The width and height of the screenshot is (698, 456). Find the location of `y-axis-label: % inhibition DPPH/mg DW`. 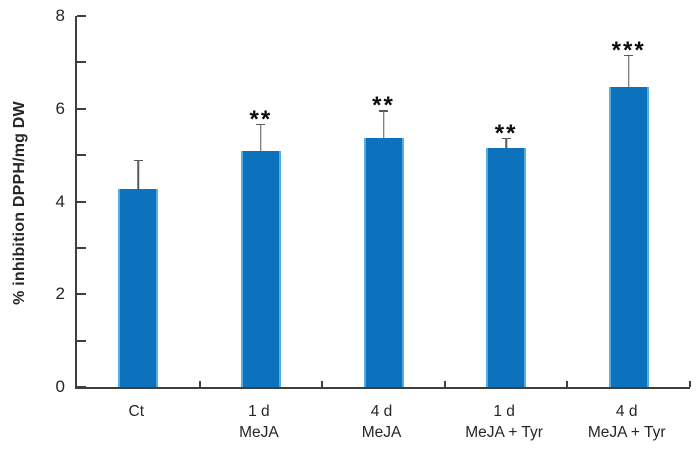

y-axis-label: % inhibition DPPH/mg DW is located at coordinates (19, 203).